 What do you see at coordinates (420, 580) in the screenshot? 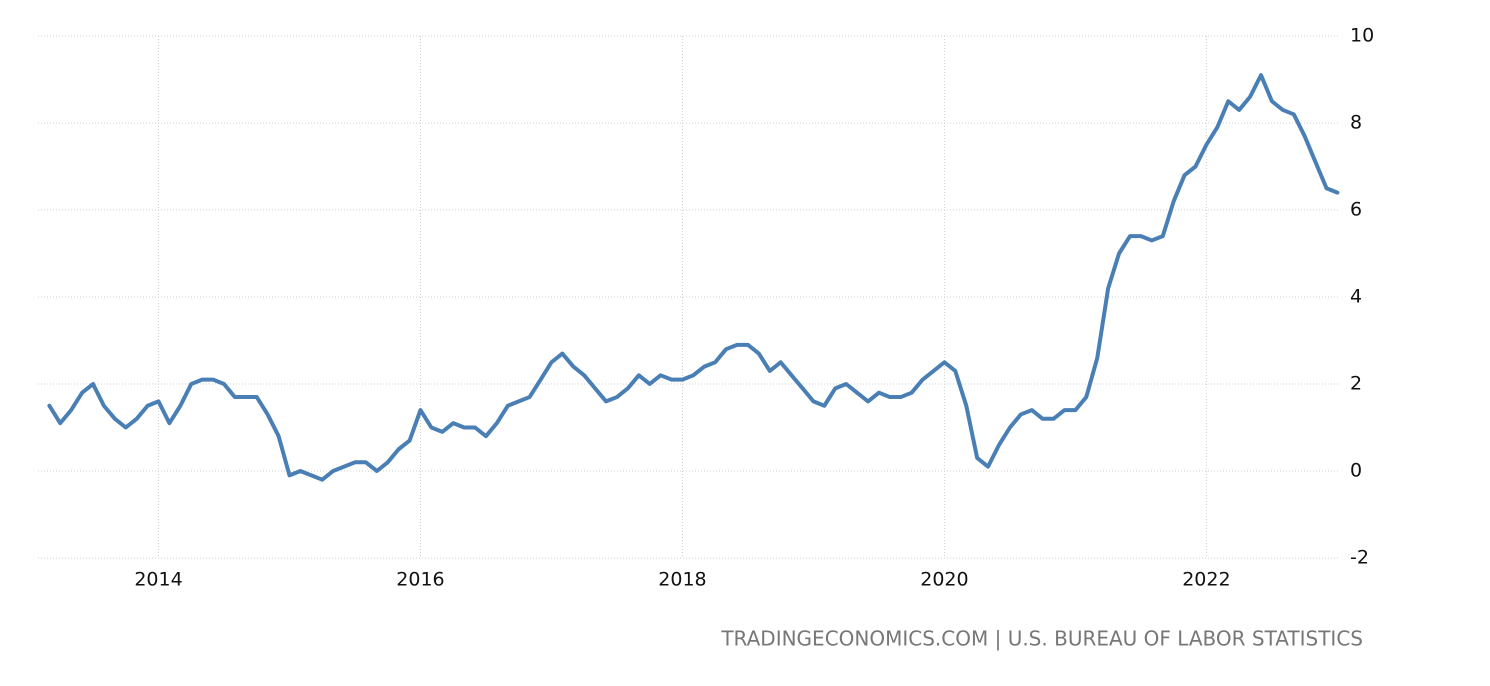
I see `x-tick-label: 2016` at bounding box center [420, 580].